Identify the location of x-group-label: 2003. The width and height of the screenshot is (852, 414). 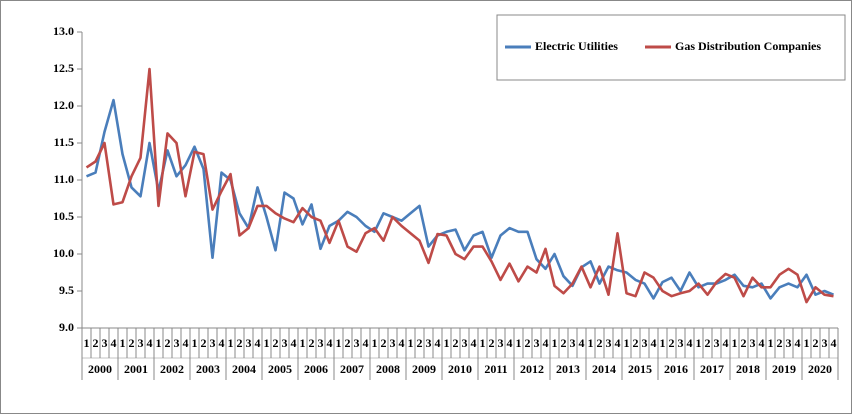
(208, 369).